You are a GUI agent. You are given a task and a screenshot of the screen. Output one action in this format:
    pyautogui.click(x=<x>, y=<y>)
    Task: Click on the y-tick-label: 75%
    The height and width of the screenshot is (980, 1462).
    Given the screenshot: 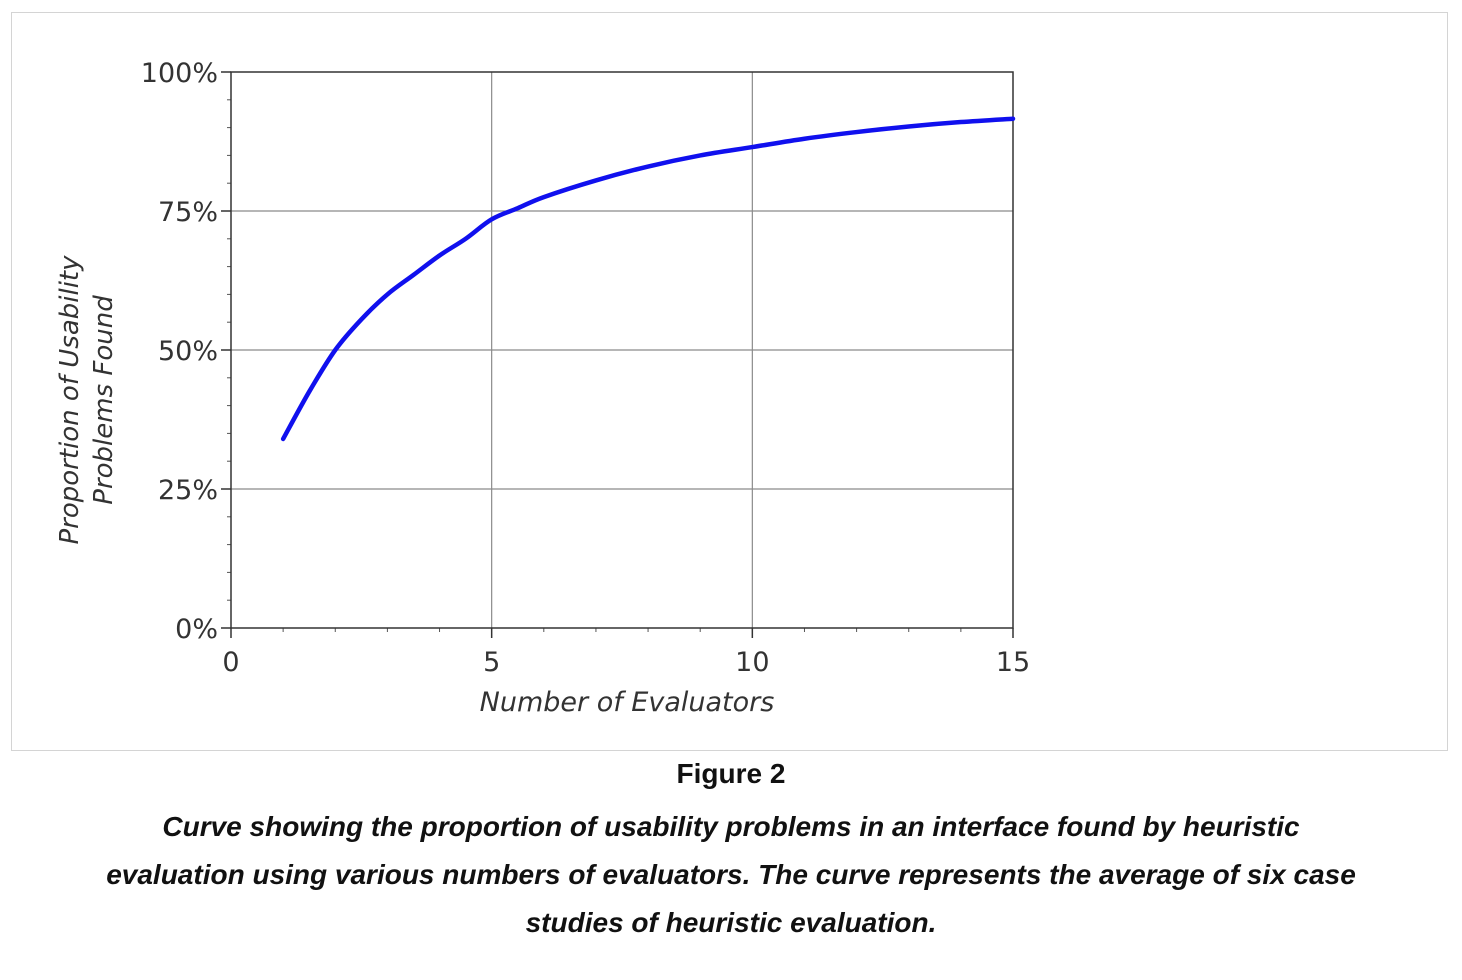 What is the action you would take?
    pyautogui.click(x=188, y=212)
    